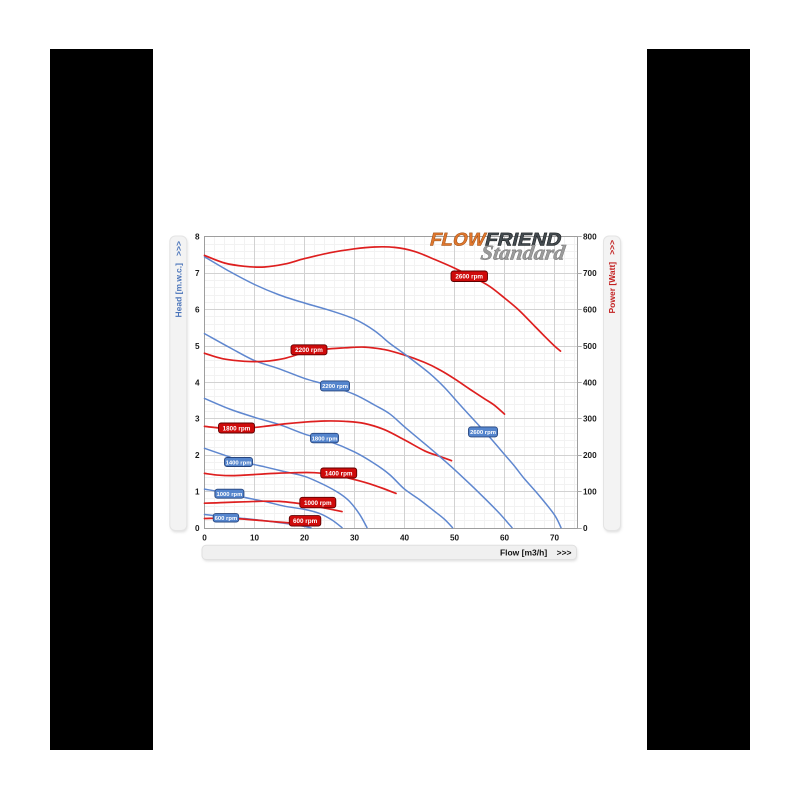 The width and height of the screenshot is (800, 805). What do you see at coordinates (555, 538) in the screenshot?
I see `svg-text: 70` at bounding box center [555, 538].